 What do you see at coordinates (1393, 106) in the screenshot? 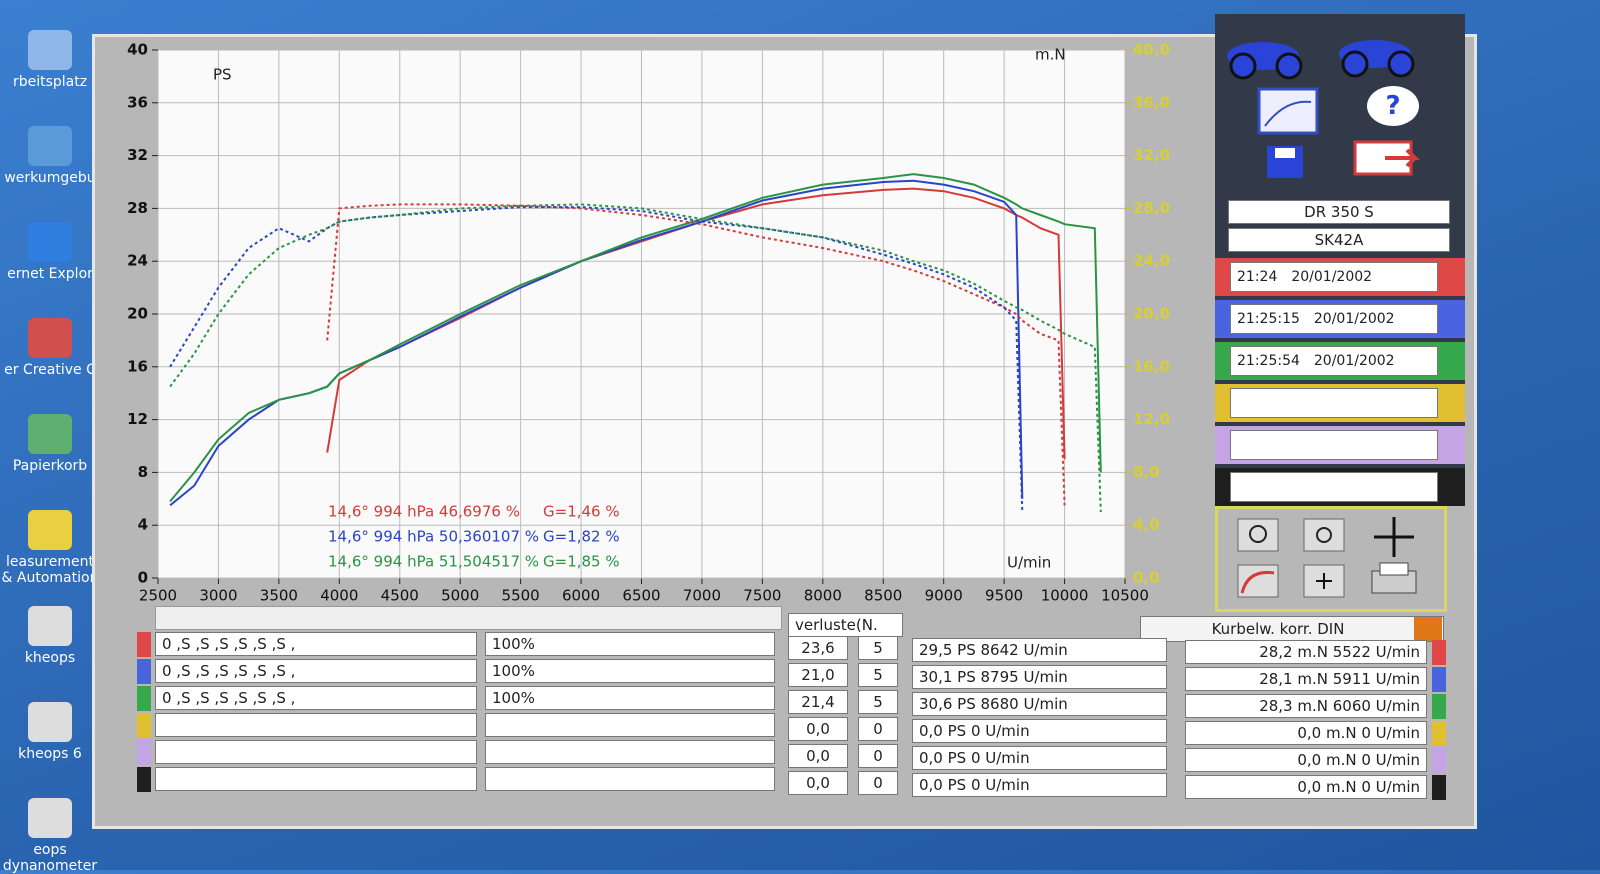
I see `help-icon: ?` at bounding box center [1393, 106].